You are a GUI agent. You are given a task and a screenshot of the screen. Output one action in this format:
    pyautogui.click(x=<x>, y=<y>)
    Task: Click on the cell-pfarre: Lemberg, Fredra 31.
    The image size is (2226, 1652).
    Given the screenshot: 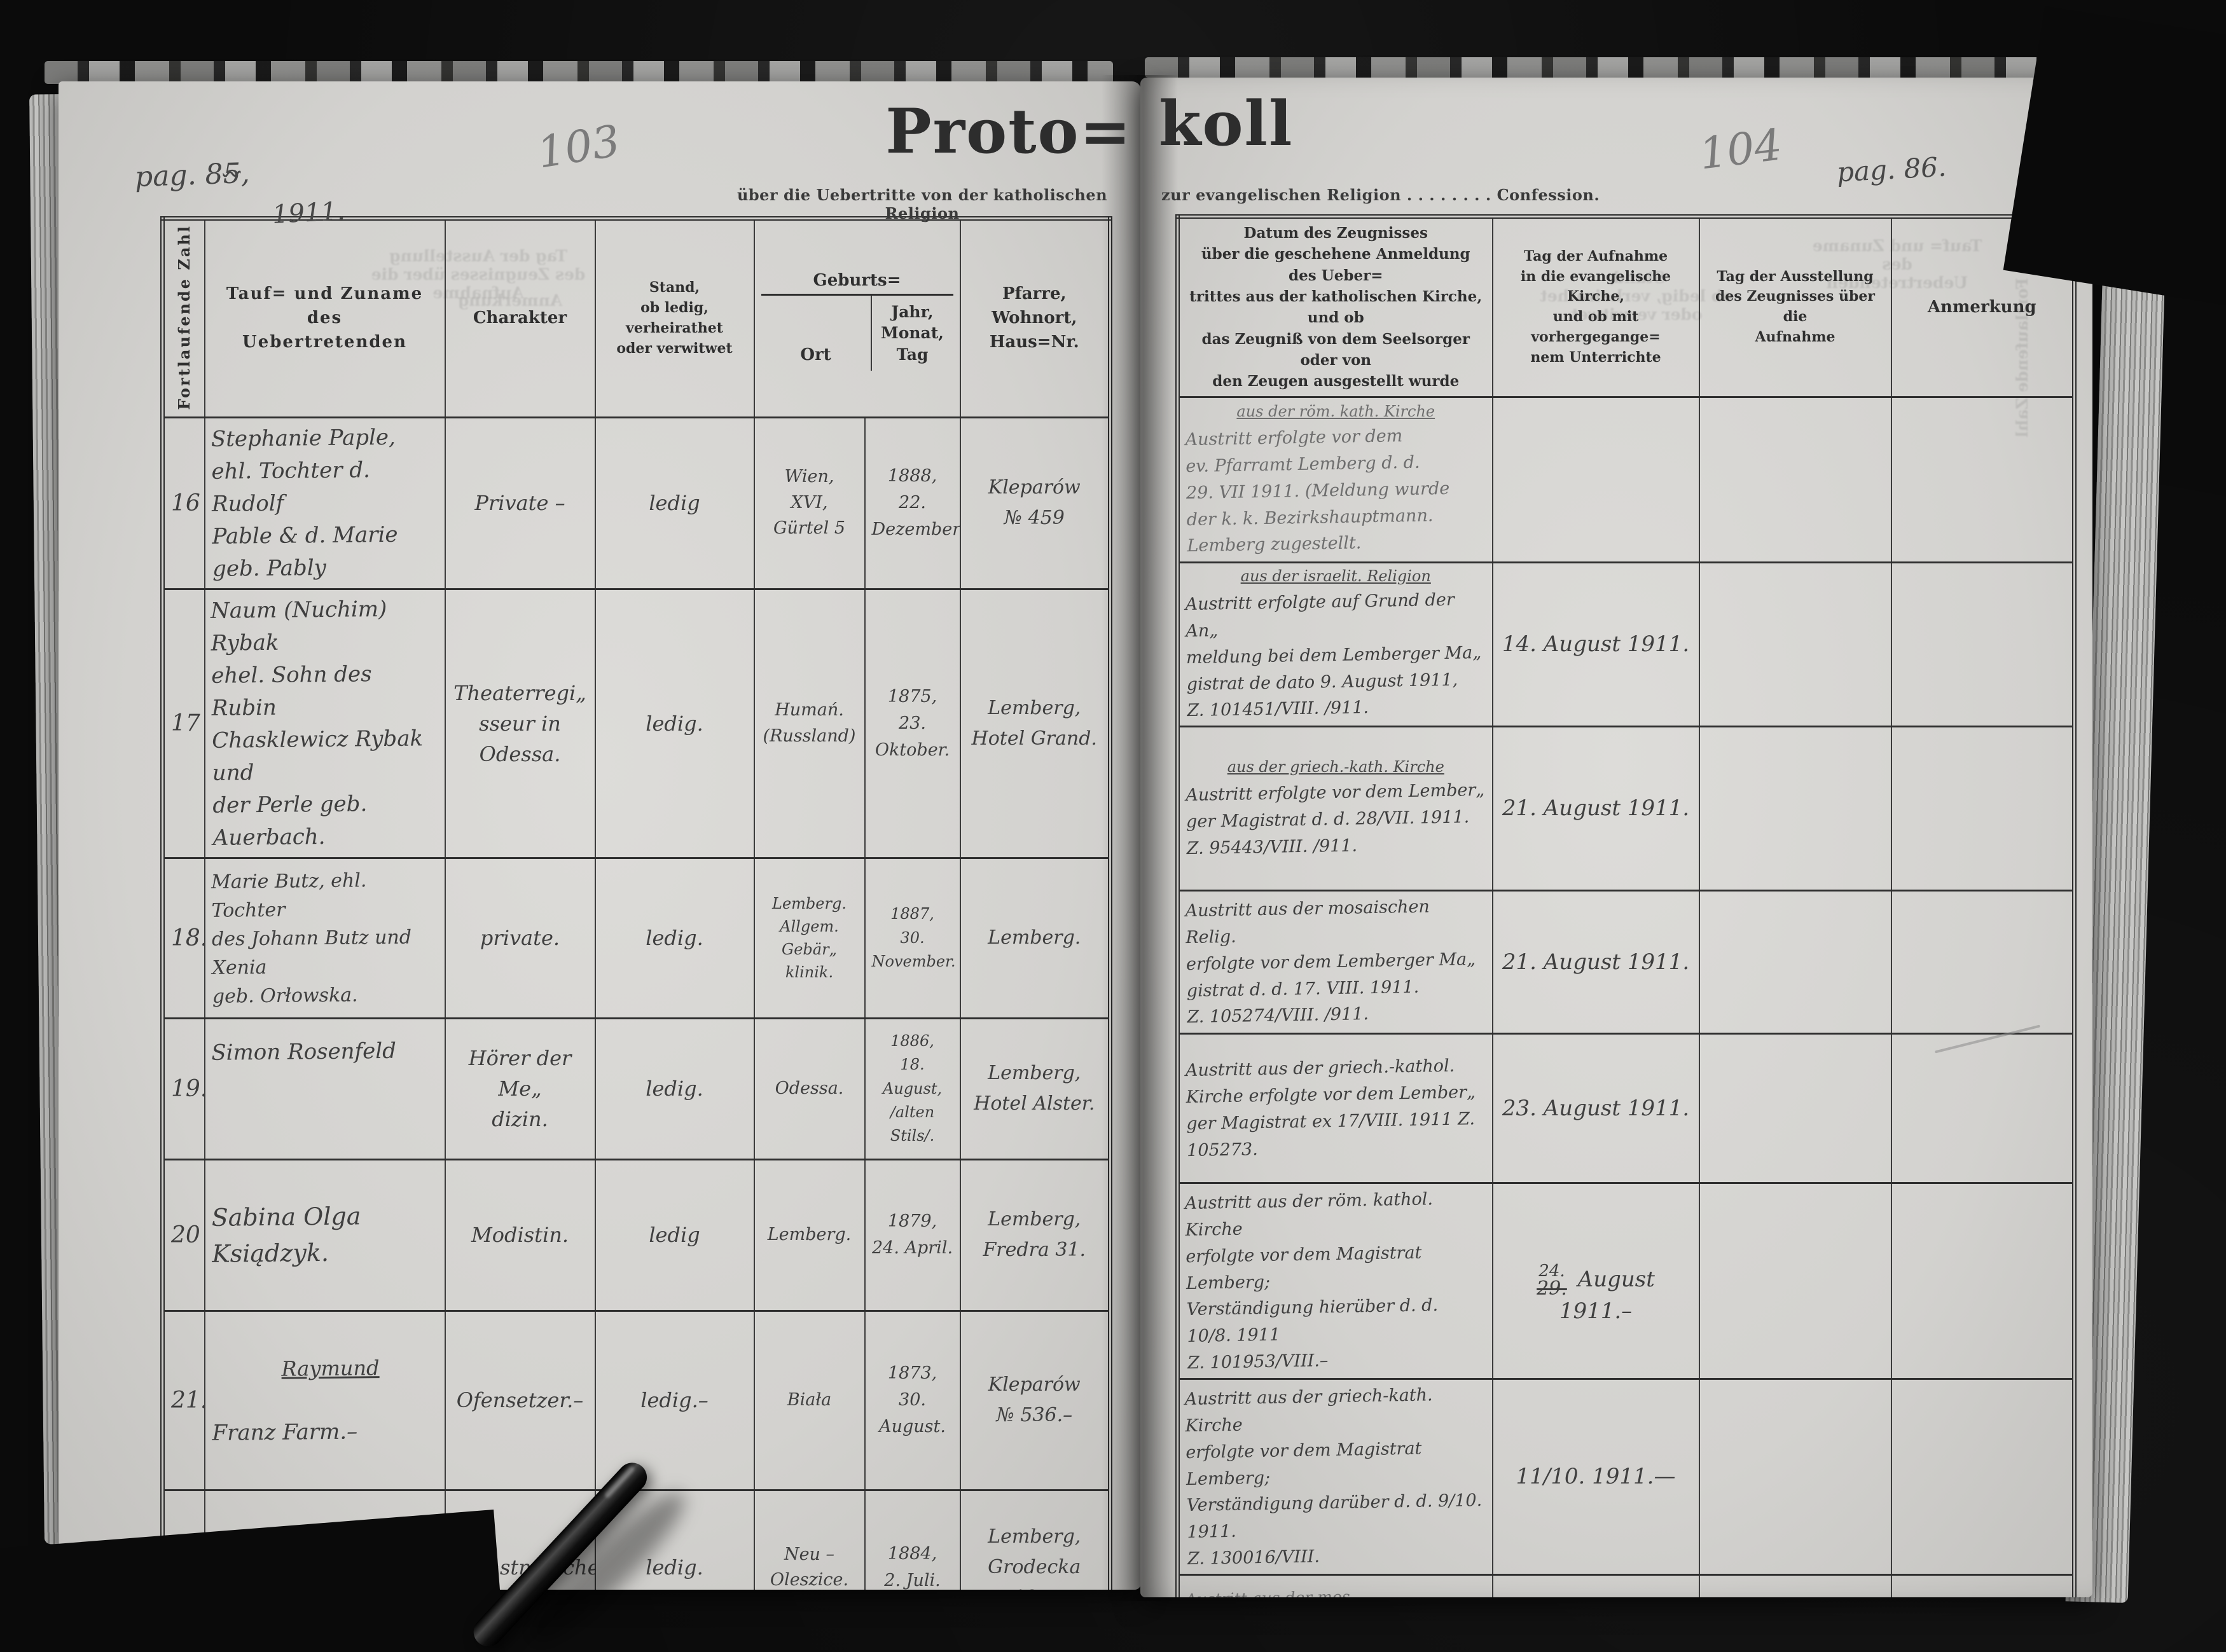 What is the action you would take?
    pyautogui.click(x=1035, y=1235)
    